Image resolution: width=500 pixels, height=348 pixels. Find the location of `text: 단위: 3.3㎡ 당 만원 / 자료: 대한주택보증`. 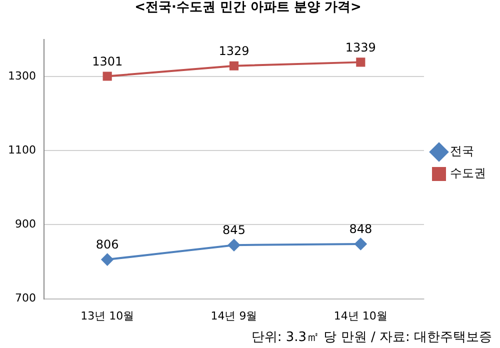

text: 단위: 3.3㎡ 당 만원 / 자료: 대한주택보증 is located at coordinates (371, 337).